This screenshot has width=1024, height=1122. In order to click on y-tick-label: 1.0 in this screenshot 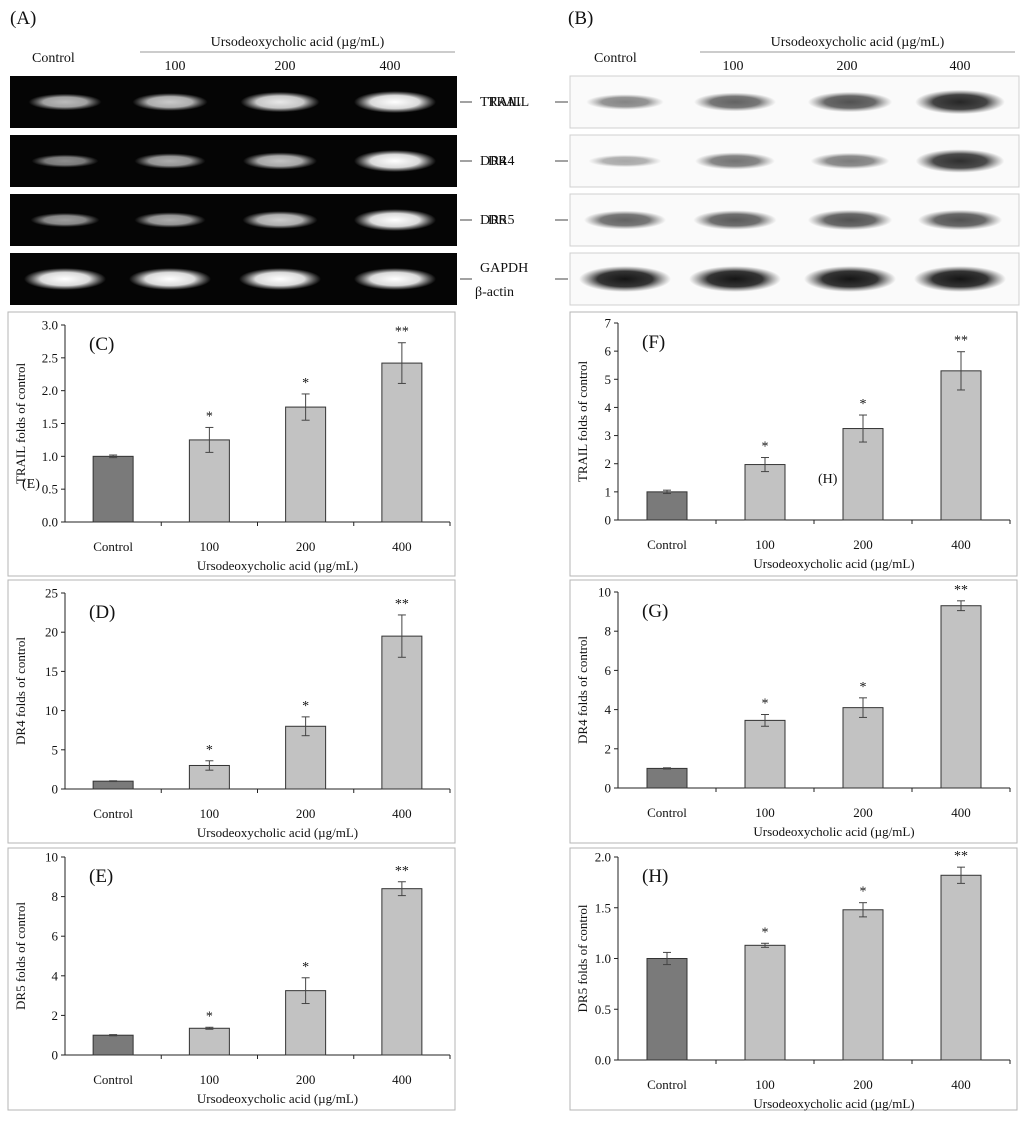, I will do `click(603, 958)`.